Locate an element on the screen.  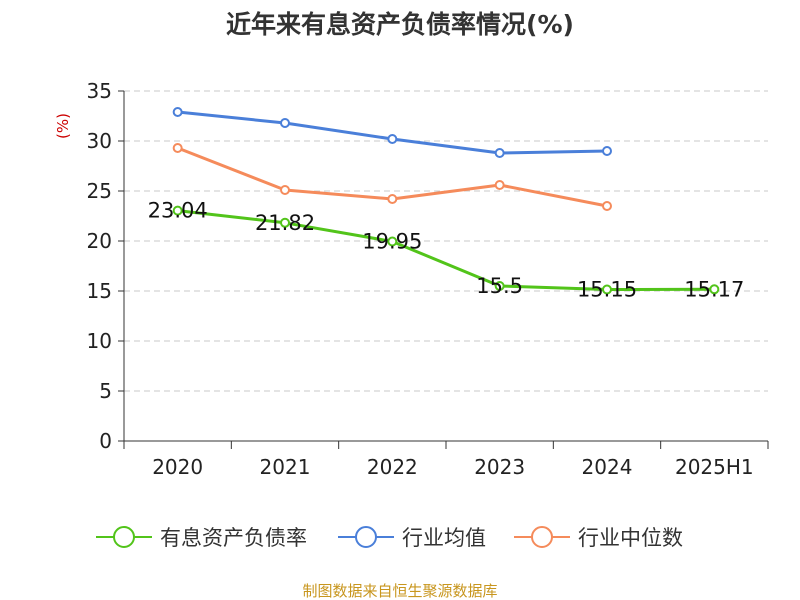
x-tick-label: 2024 is located at coordinates (607, 467).